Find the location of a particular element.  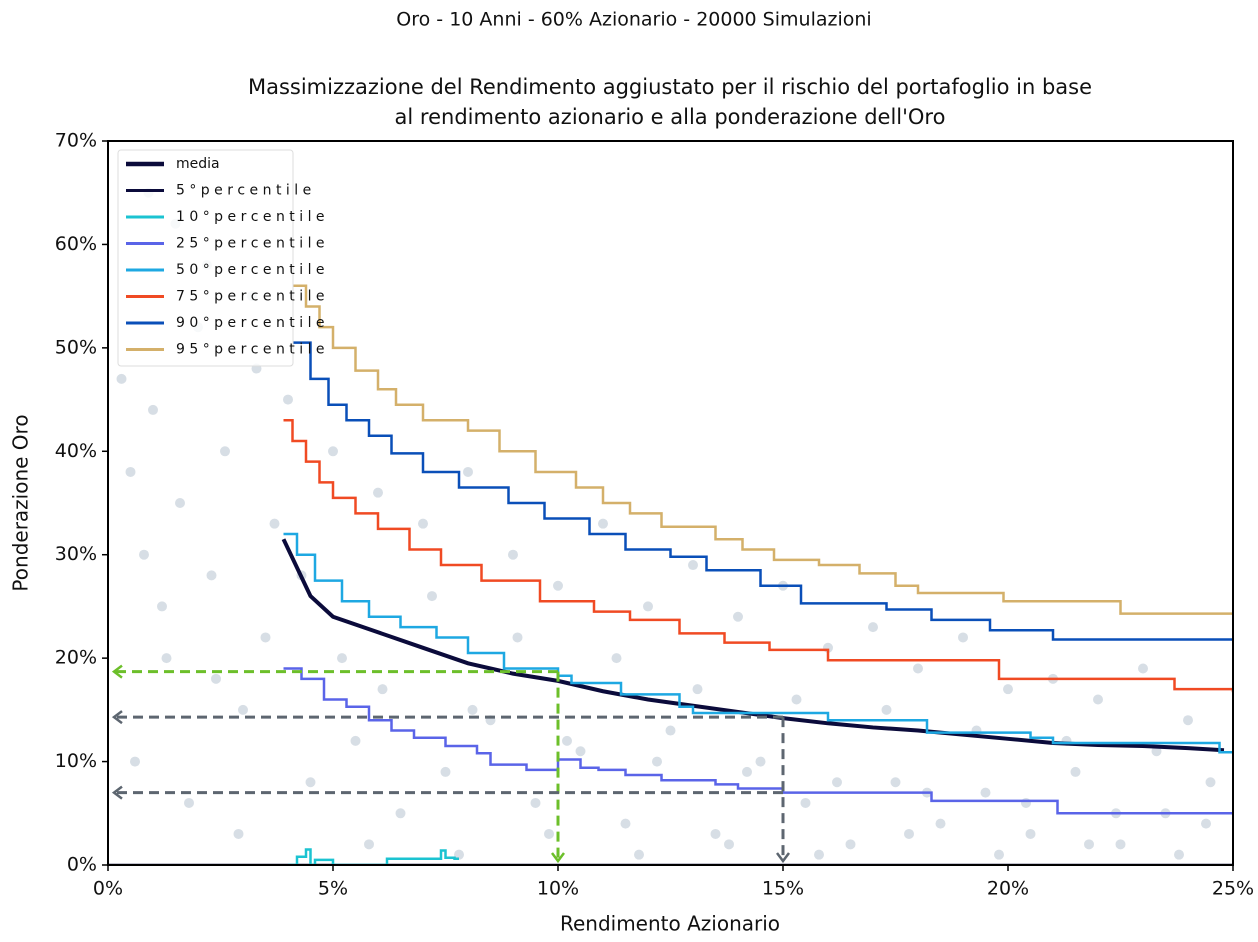

y-axis-label: Ponderazione Oro is located at coordinates (21, 502).